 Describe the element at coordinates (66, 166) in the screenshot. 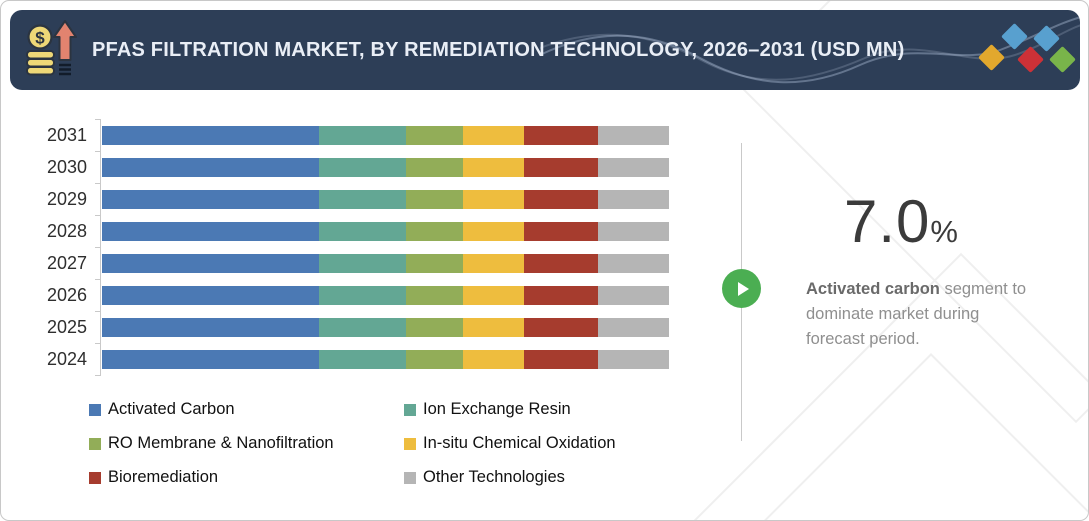

I see `year-label: 2030` at that location.